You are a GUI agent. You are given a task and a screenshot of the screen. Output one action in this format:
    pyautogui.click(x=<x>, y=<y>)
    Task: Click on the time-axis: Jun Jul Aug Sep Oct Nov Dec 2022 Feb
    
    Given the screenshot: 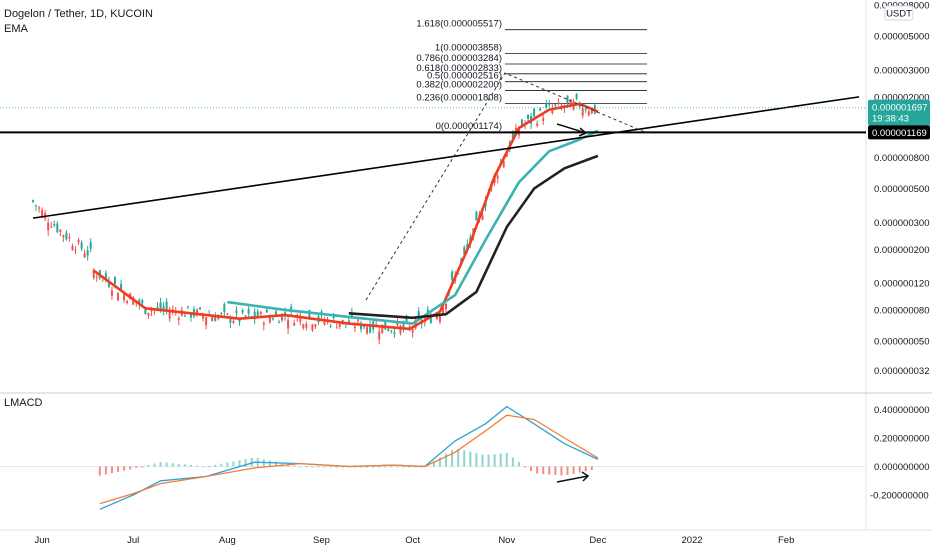 What is the action you would take?
    pyautogui.click(x=414, y=540)
    